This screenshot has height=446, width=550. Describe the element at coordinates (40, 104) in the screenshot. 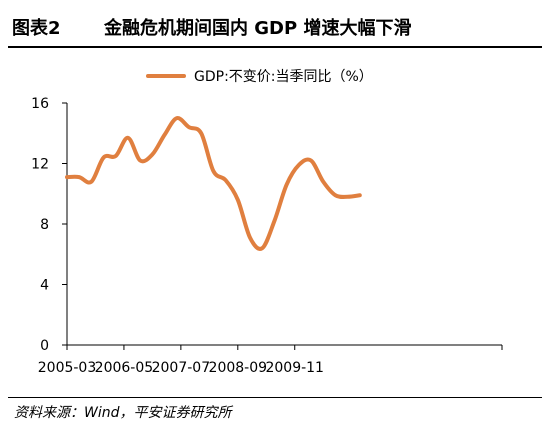

I see `y-tick-label: 16` at that location.